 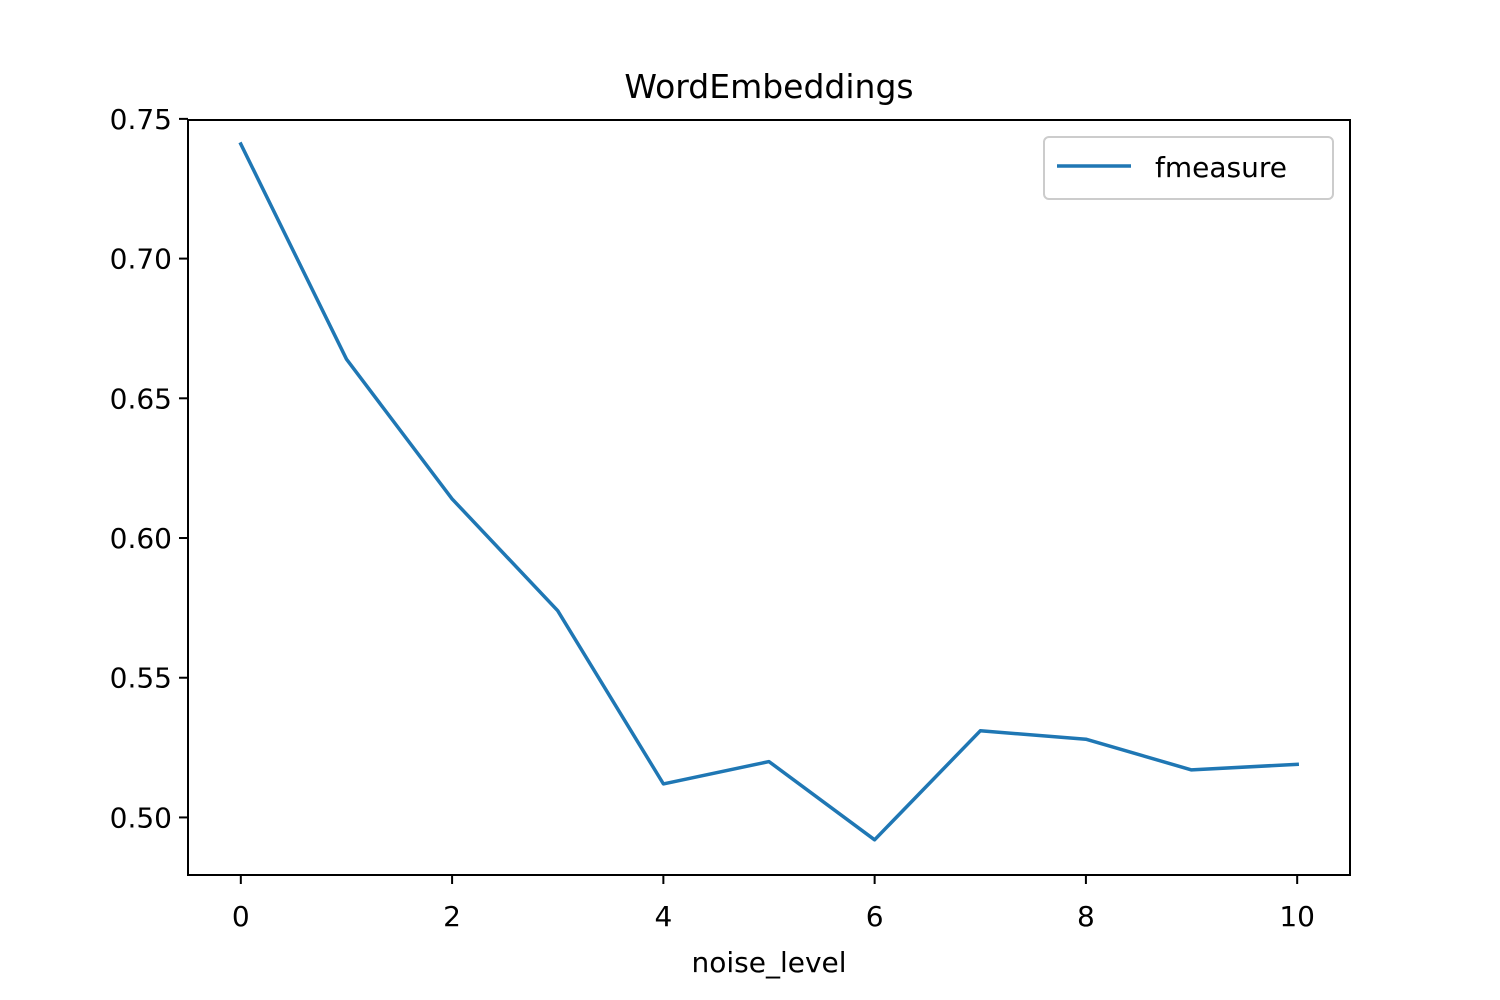 What do you see at coordinates (1221, 167) in the screenshot?
I see `legend-label-fmeasure: fmeasure` at bounding box center [1221, 167].